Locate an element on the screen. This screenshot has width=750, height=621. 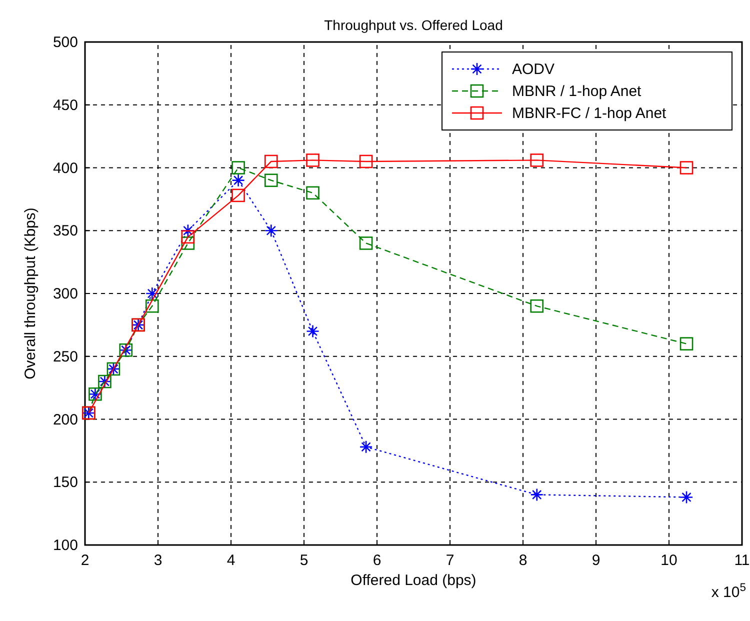
y-tick-label: 300 is located at coordinates (65, 294).